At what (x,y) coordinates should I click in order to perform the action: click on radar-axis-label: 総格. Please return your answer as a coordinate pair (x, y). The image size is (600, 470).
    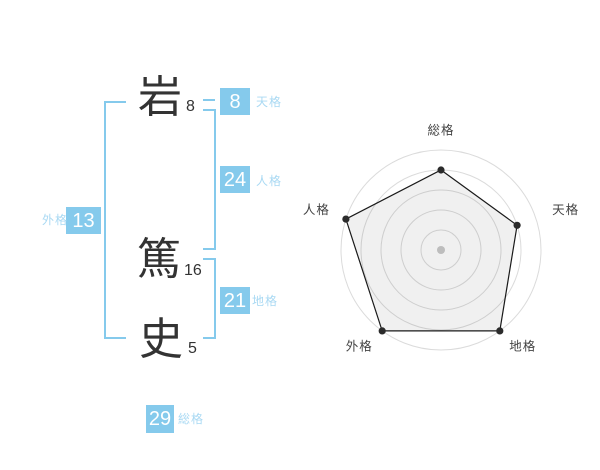
    Looking at the image, I should click on (440, 130).